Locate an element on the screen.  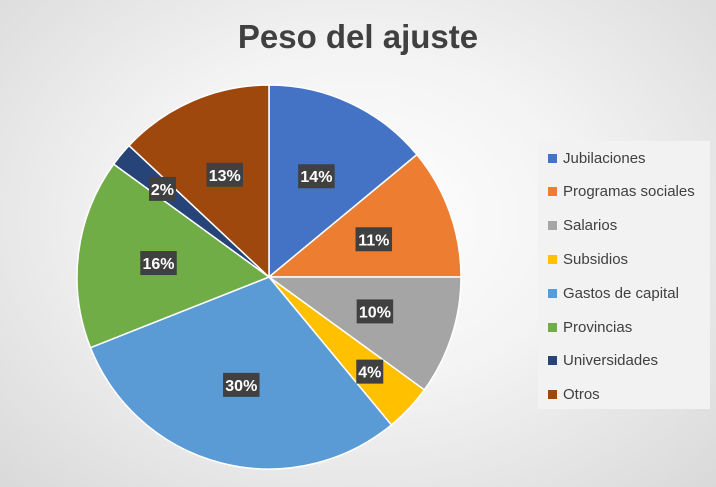
legend-label: Provincias is located at coordinates (598, 327).